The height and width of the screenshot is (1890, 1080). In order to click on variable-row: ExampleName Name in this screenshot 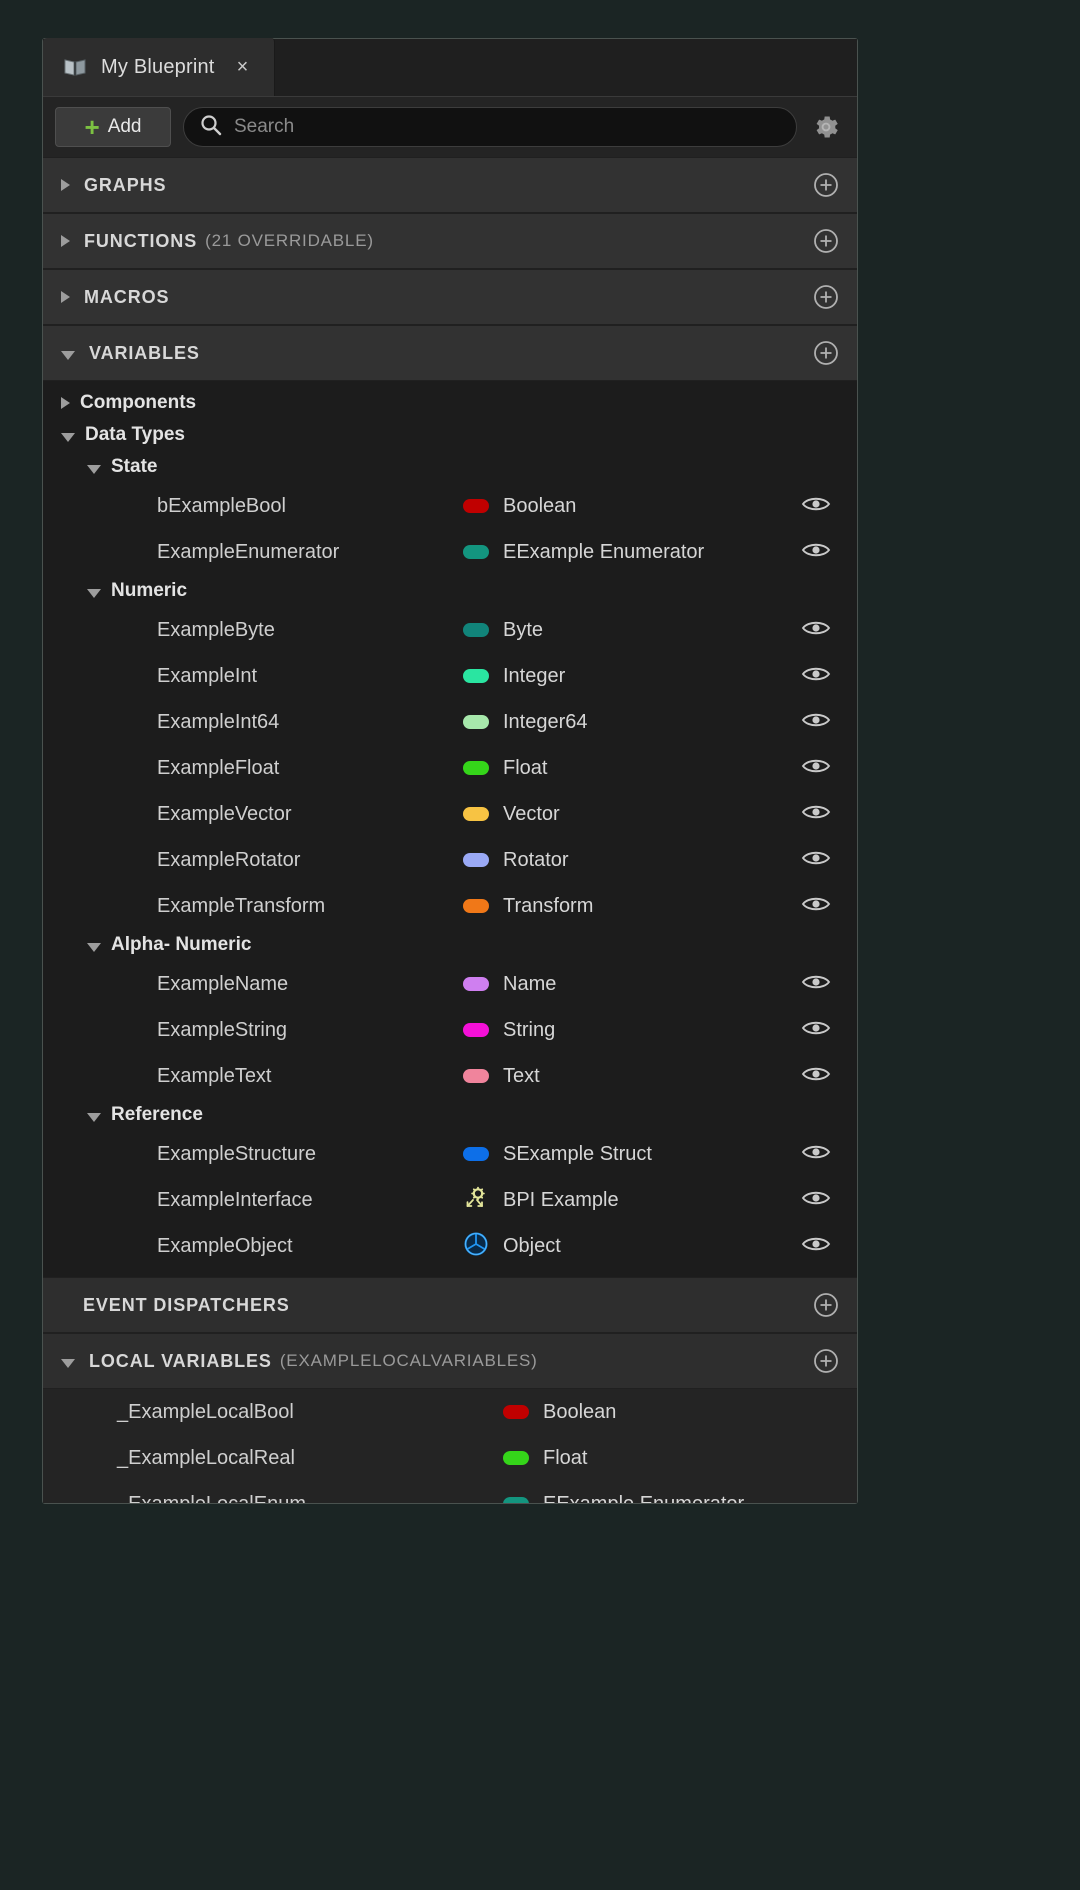, I will do `click(450, 984)`.